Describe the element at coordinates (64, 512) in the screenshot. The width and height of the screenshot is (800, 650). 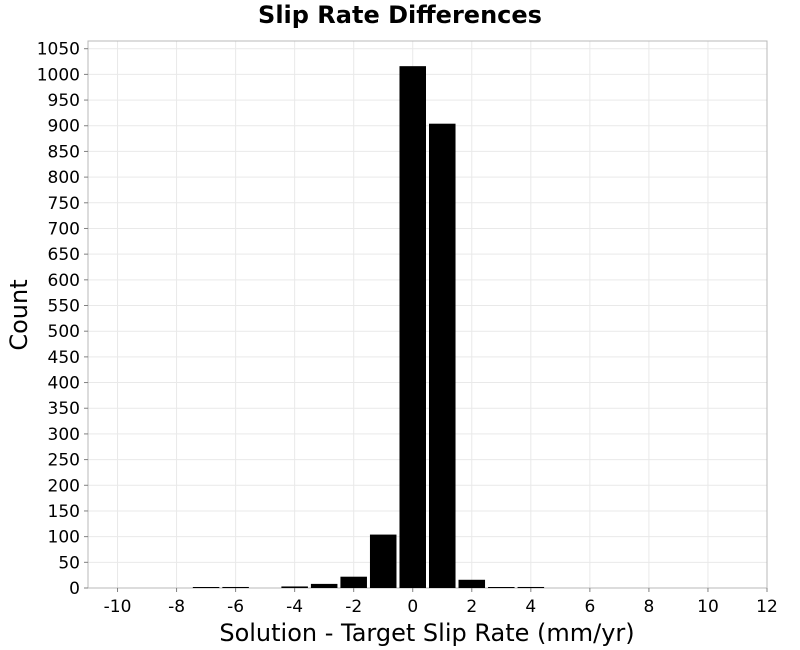
I see `y-tick-label: 150` at that location.